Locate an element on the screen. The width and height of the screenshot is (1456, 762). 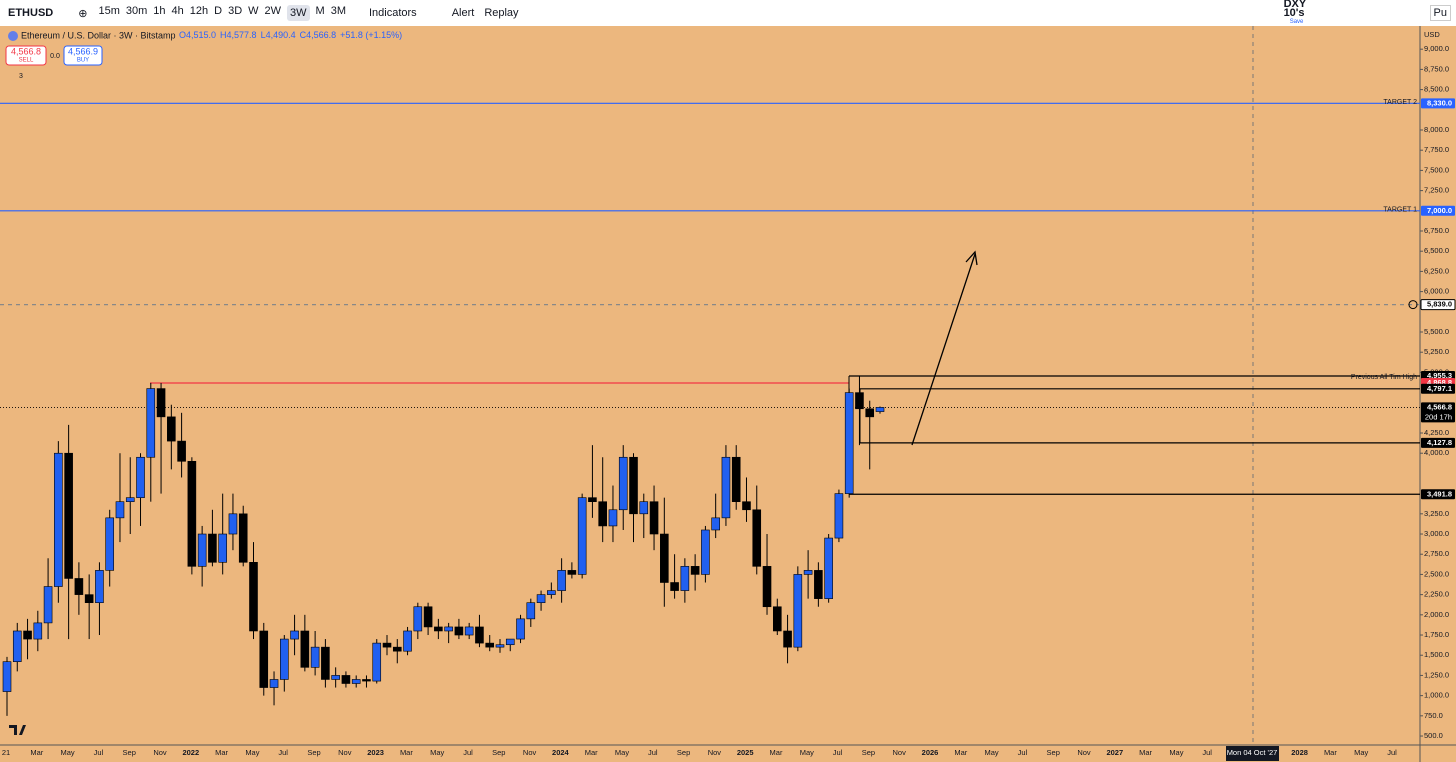
price-label: 7,000.0 is located at coordinates (1439, 210).